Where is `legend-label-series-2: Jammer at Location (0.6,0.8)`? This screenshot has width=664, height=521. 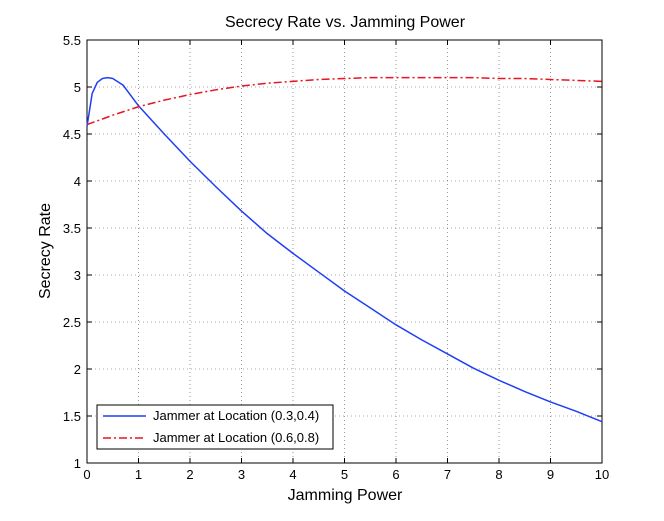 legend-label-series-2: Jammer at Location (0.6,0.8) is located at coordinates (236, 437).